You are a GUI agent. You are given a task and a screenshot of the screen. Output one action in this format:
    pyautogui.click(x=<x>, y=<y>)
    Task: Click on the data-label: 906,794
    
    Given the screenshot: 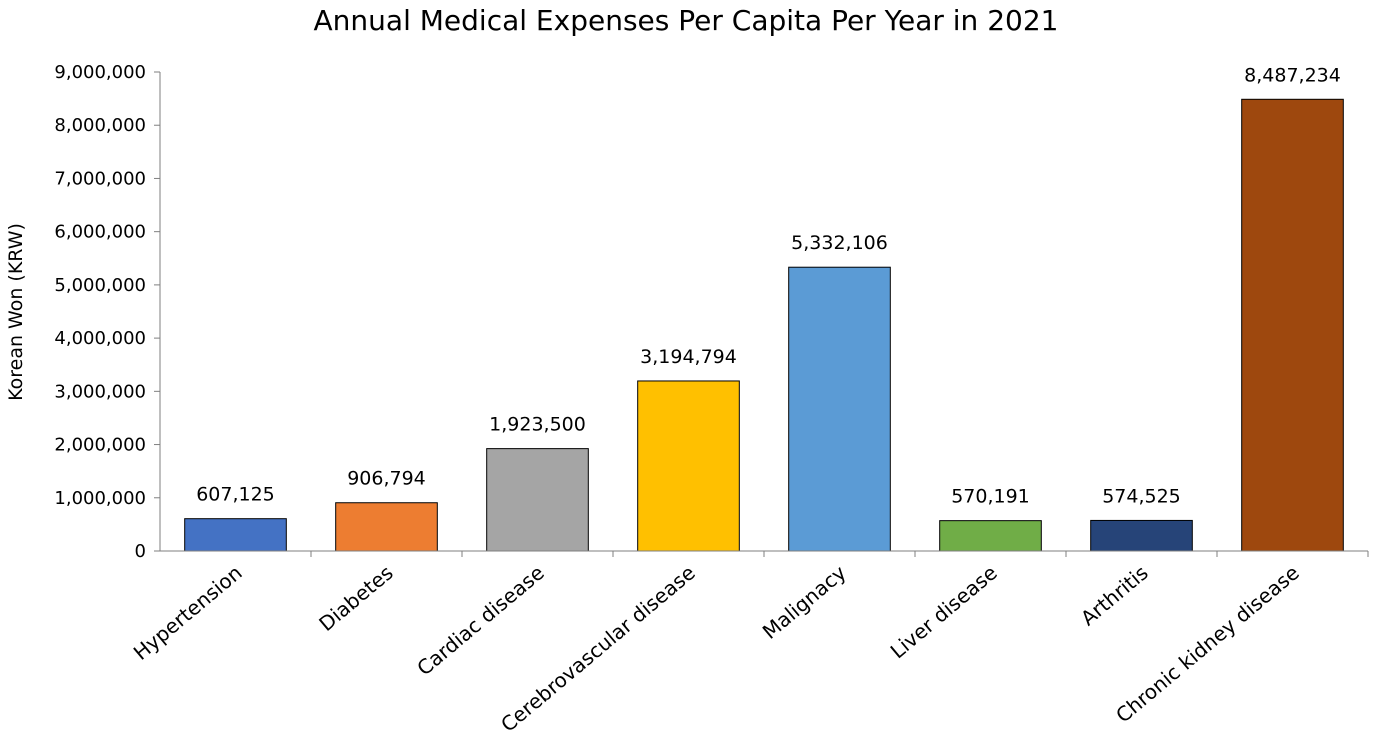 What is the action you would take?
    pyautogui.click(x=386, y=479)
    